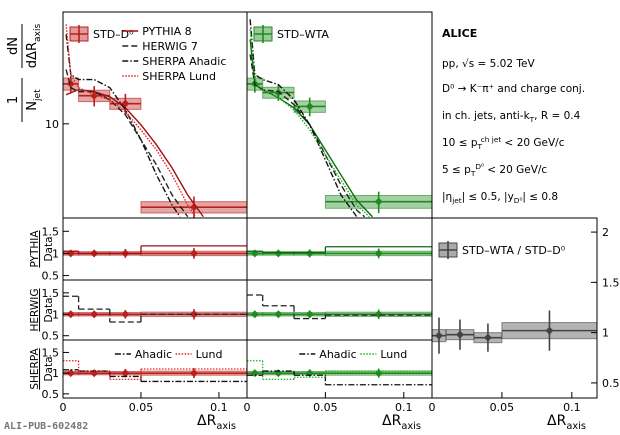  Describe the element at coordinates (49, 248) in the screenshot. I see `y-label-bottom: Data` at that location.